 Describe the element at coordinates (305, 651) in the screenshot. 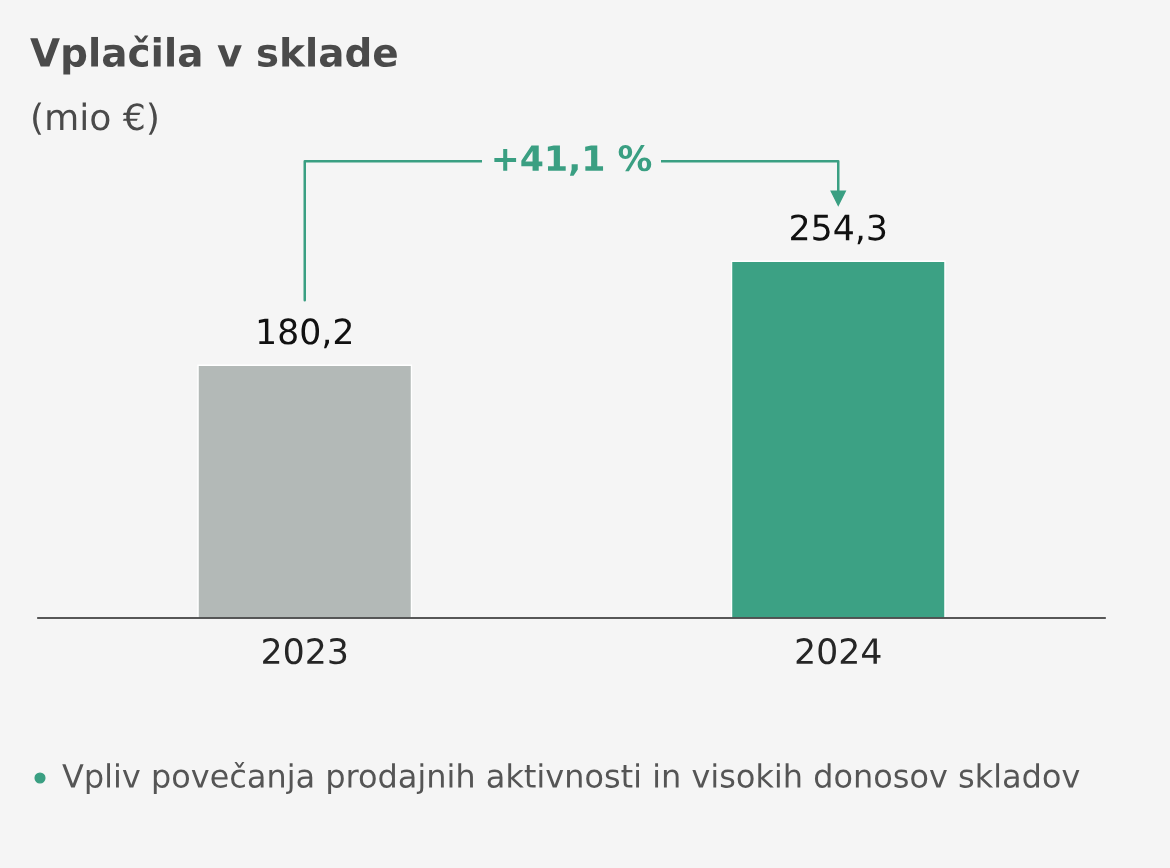

I see `x-tick-label: 2023` at that location.